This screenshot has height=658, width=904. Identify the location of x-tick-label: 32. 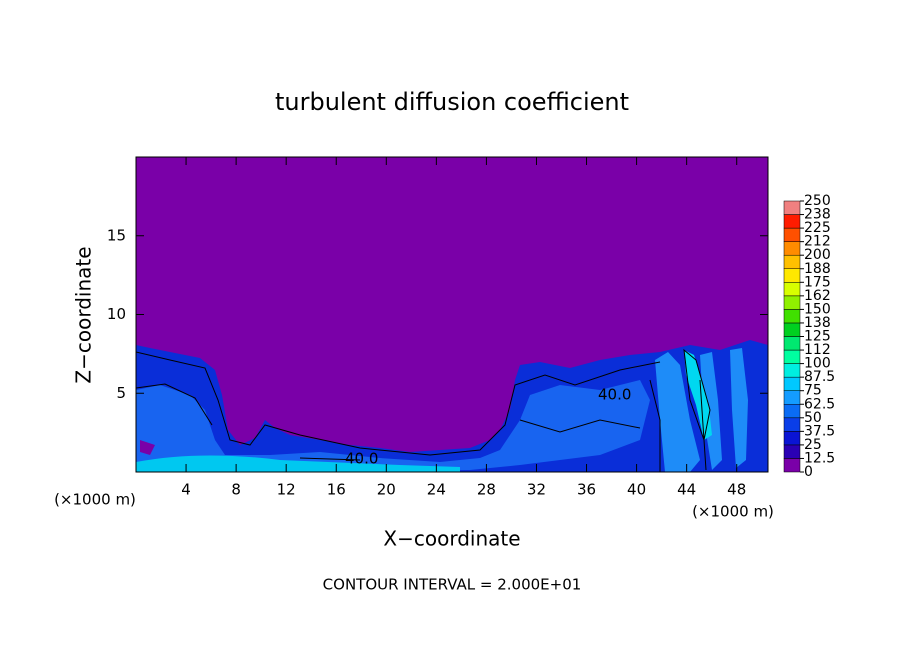
(536, 490).